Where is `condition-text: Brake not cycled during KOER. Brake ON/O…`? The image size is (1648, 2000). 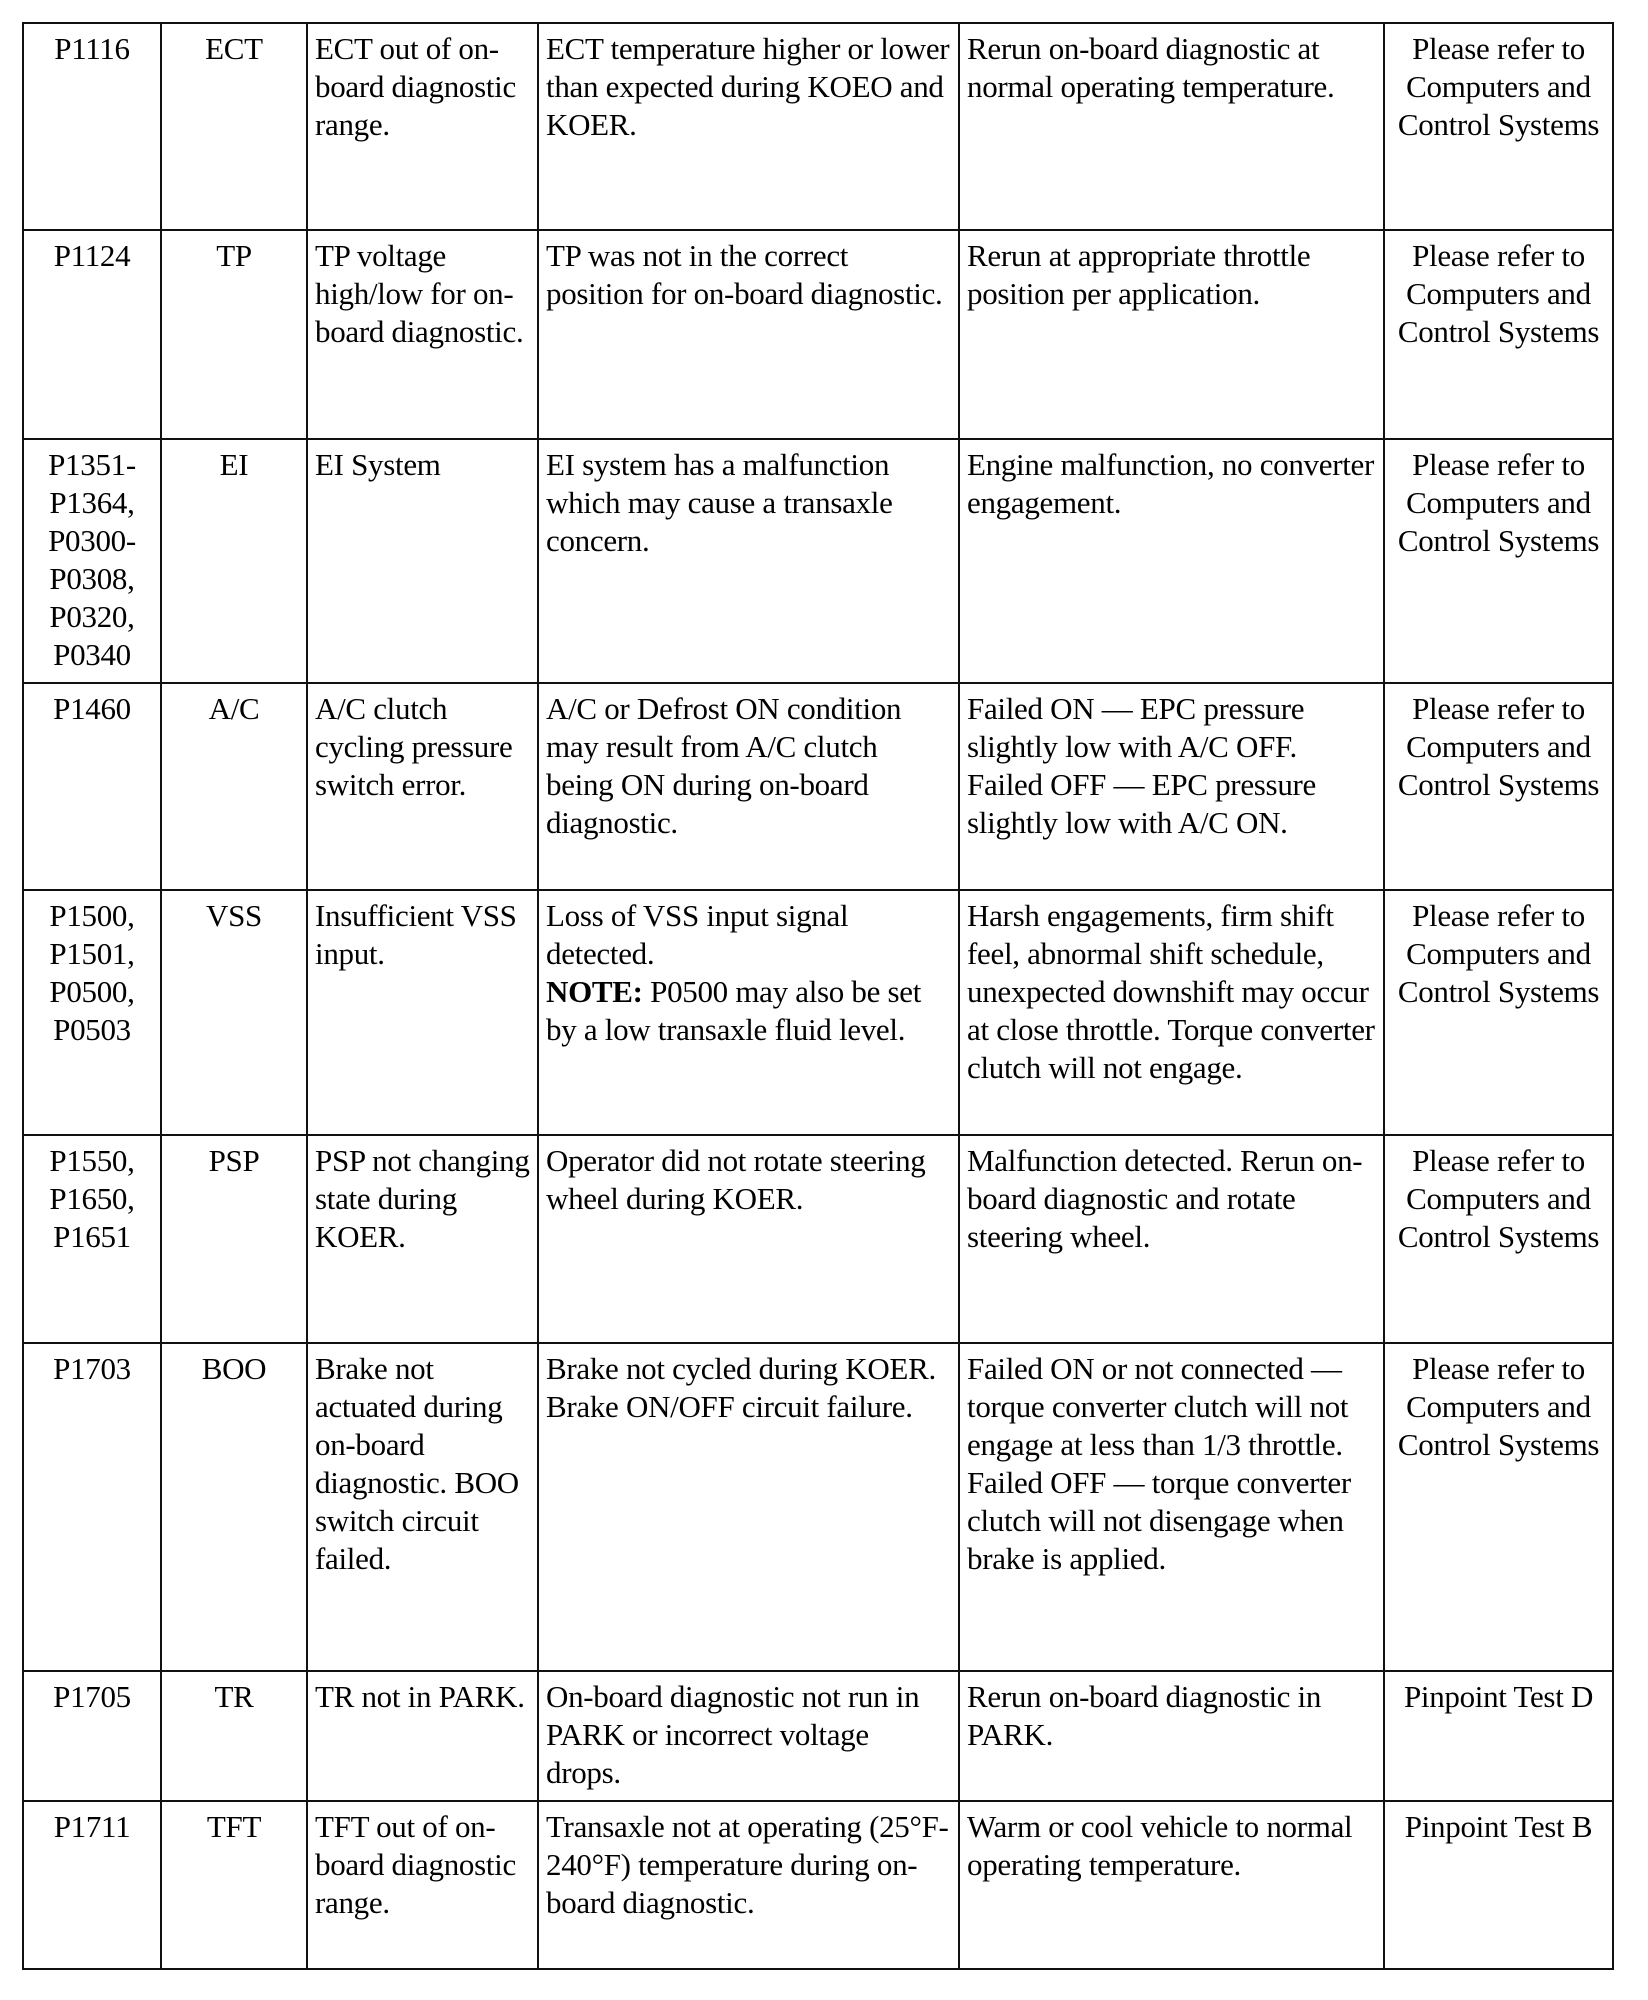 condition-text: Brake not cycled during KOER. Brake ON/O… is located at coordinates (741, 1387).